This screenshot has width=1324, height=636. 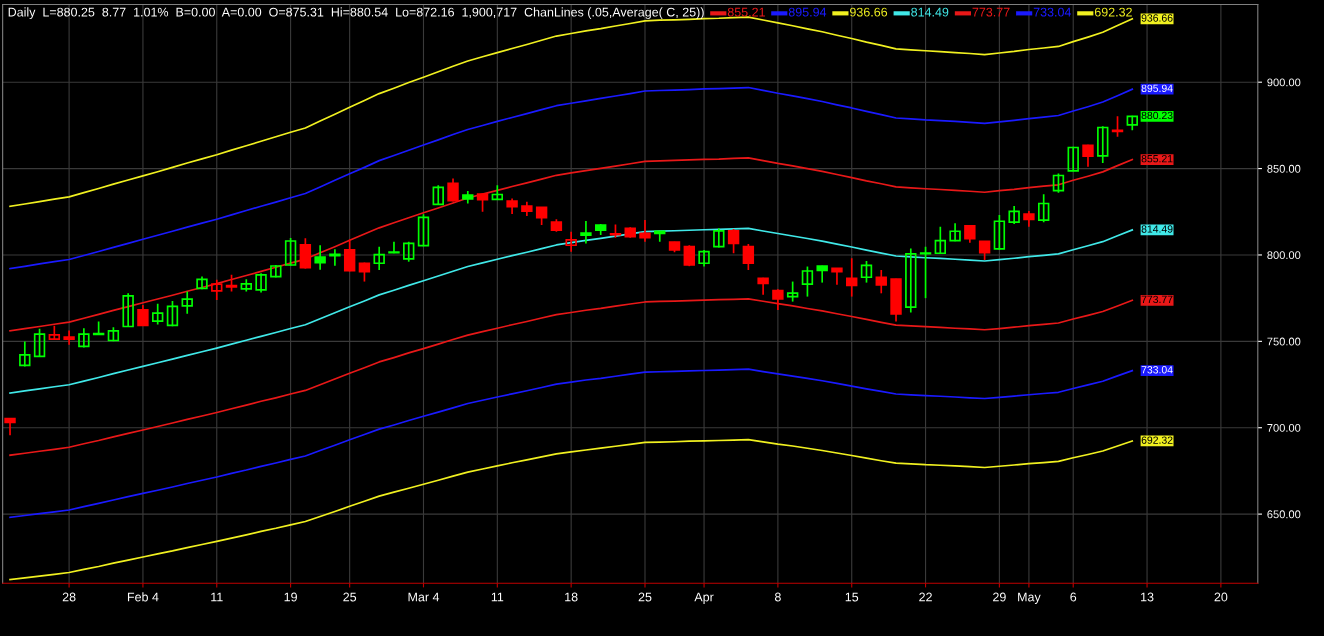 What do you see at coordinates (571, 597) in the screenshot?
I see `x-tick-label: 18` at bounding box center [571, 597].